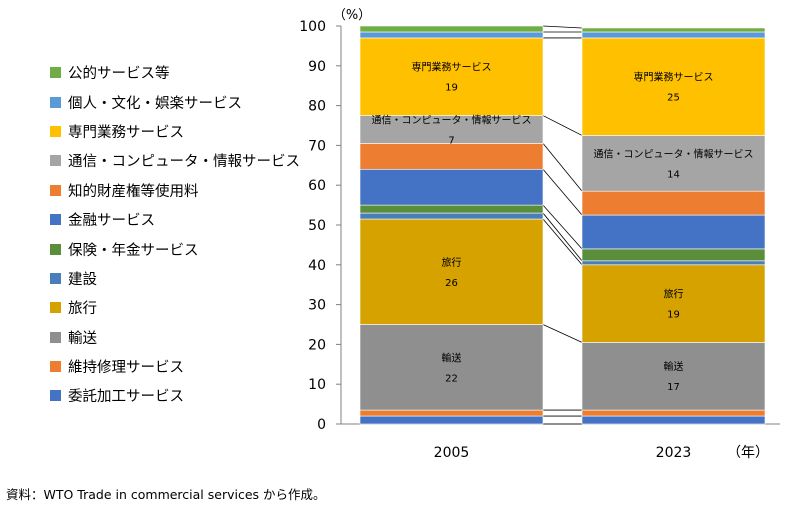 This screenshot has width=789, height=505. I want to click on segment-value-label: 26, so click(451, 283).